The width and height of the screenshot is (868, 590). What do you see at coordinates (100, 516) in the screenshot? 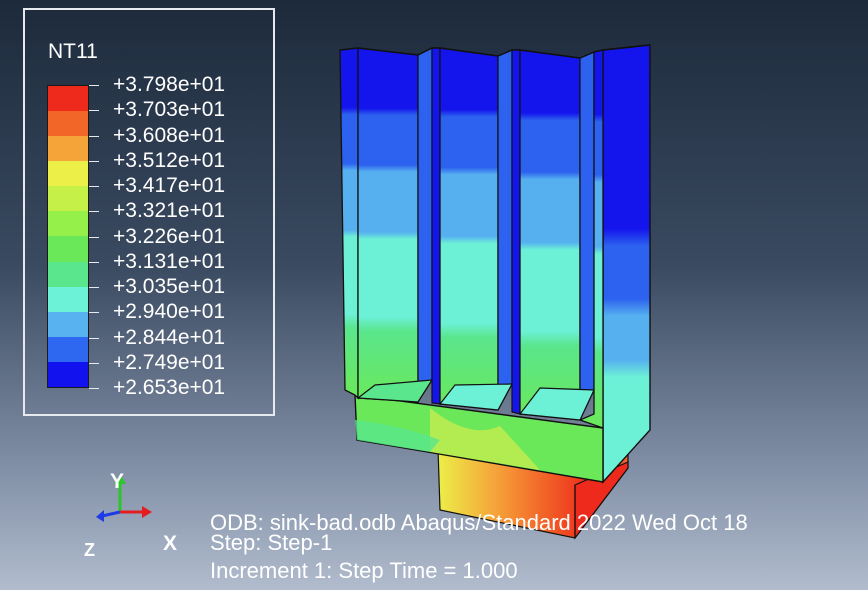
I see `z-arrowhead-icon` at bounding box center [100, 516].